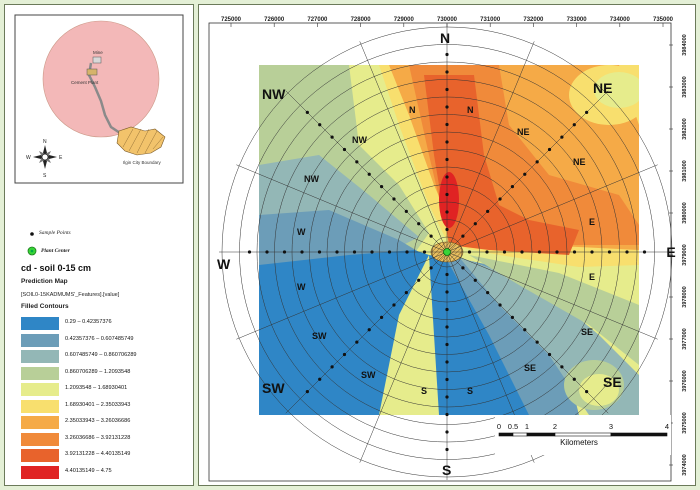 The width and height of the screenshot is (700, 490). What do you see at coordinates (101, 79) in the screenshot?
I see `buffer-circle` at bounding box center [101, 79].